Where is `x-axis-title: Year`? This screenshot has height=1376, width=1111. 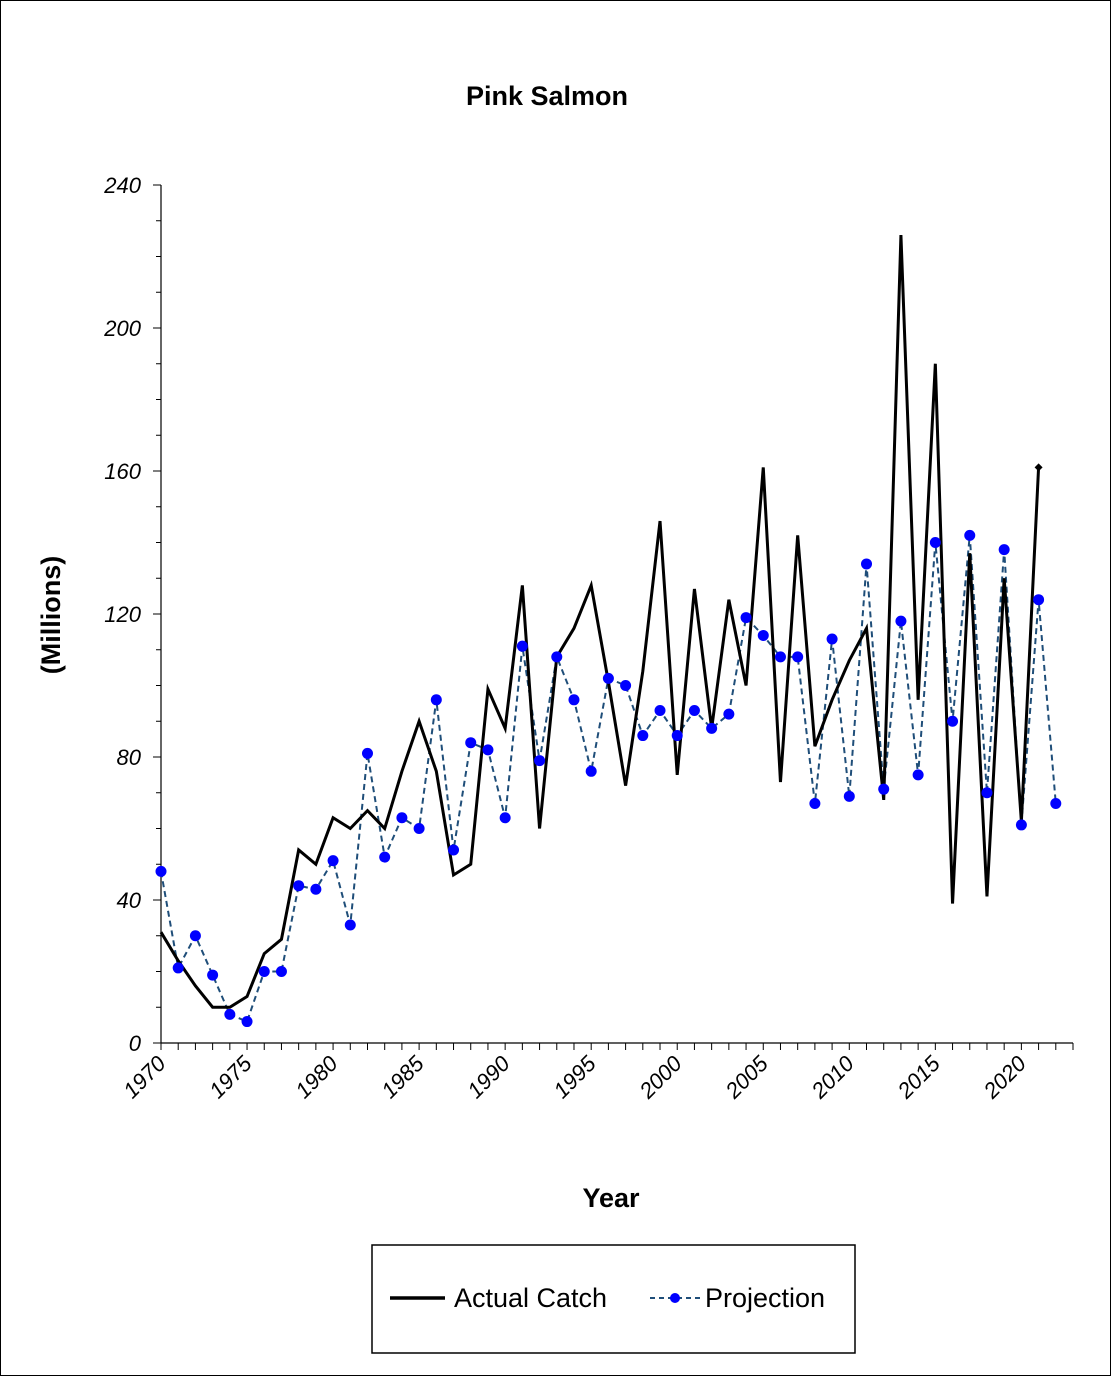
x-axis-title: Year is located at coordinates (611, 1198).